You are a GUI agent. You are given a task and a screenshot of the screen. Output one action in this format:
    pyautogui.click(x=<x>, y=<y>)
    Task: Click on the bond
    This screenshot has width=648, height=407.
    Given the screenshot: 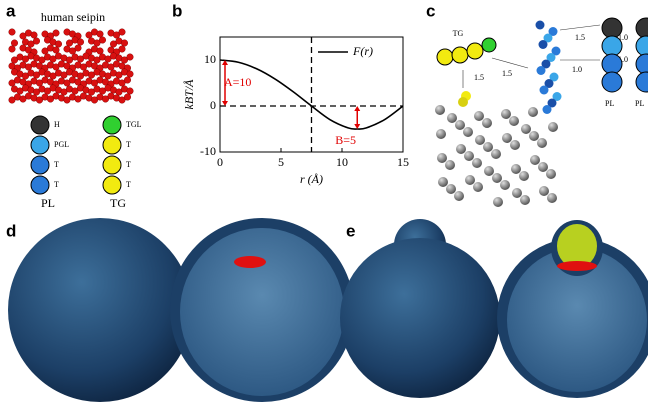 What is the action you would take?
    pyautogui.click(x=580, y=27)
    